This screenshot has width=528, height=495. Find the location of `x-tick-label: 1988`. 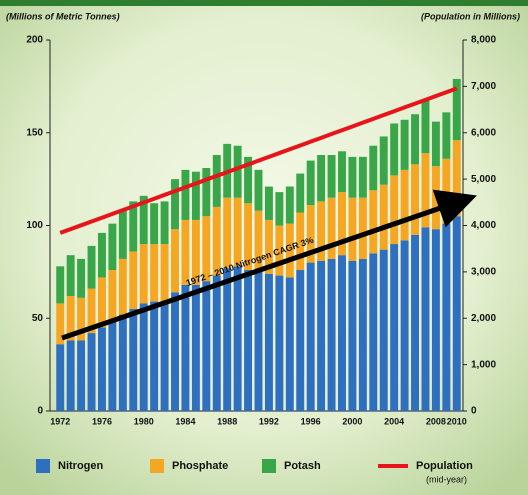

x-tick-label: 1988 is located at coordinates (227, 421).